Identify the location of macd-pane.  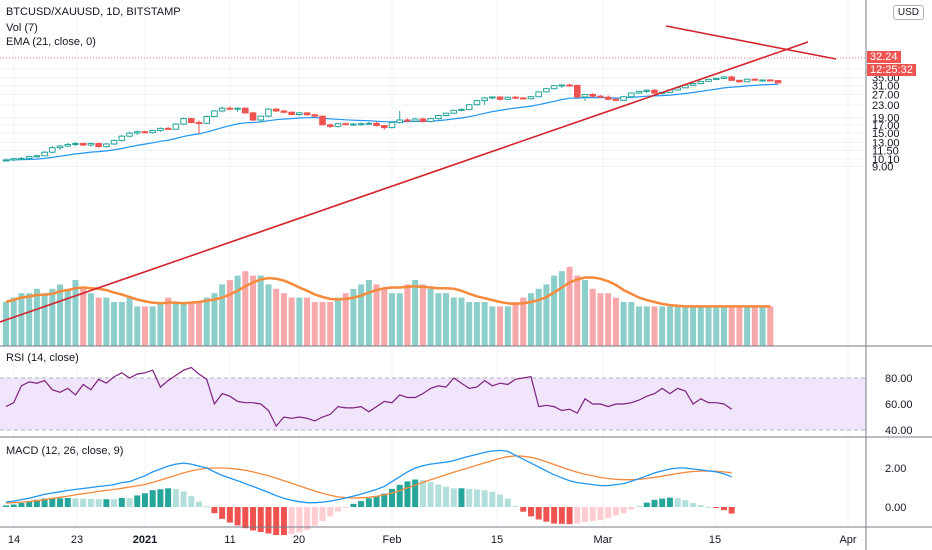
(369, 492).